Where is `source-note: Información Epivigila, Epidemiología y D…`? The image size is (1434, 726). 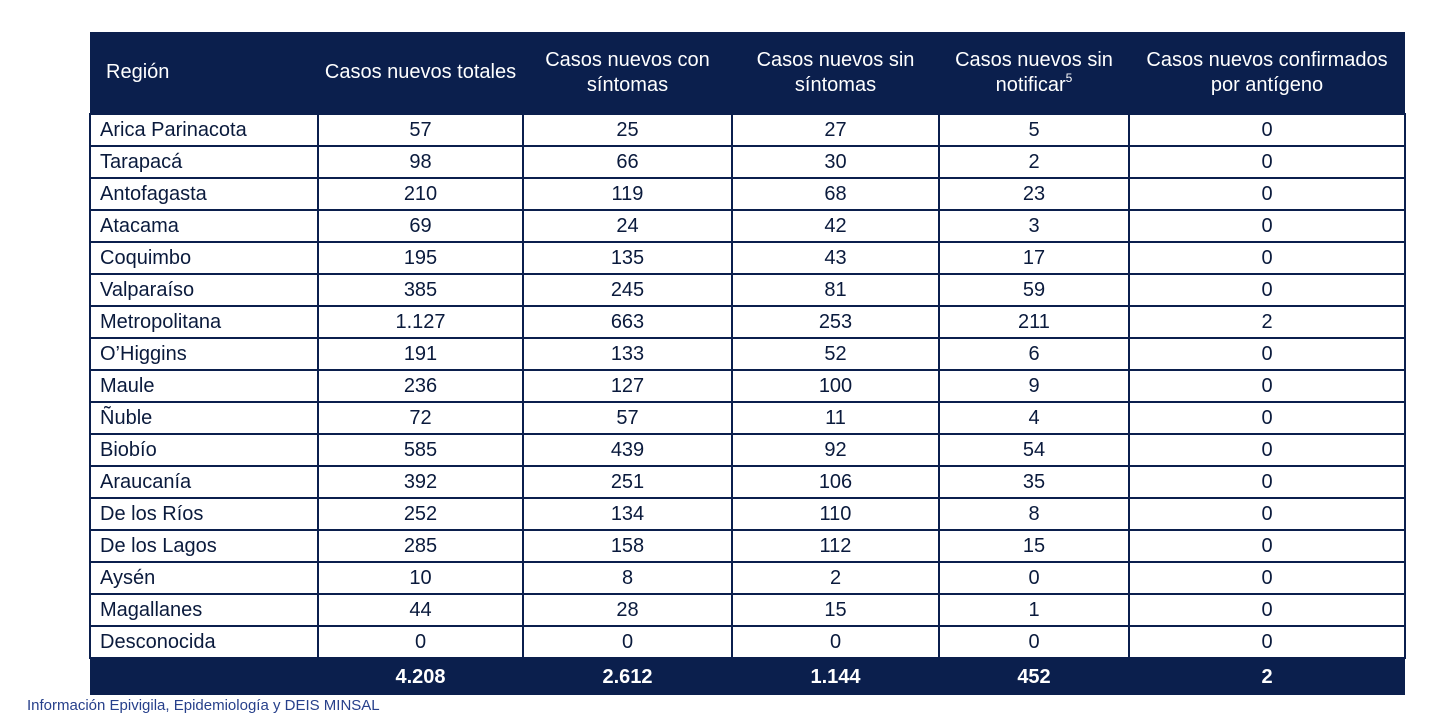 source-note: Información Epivigila, Epidemiología y D… is located at coordinates (203, 705).